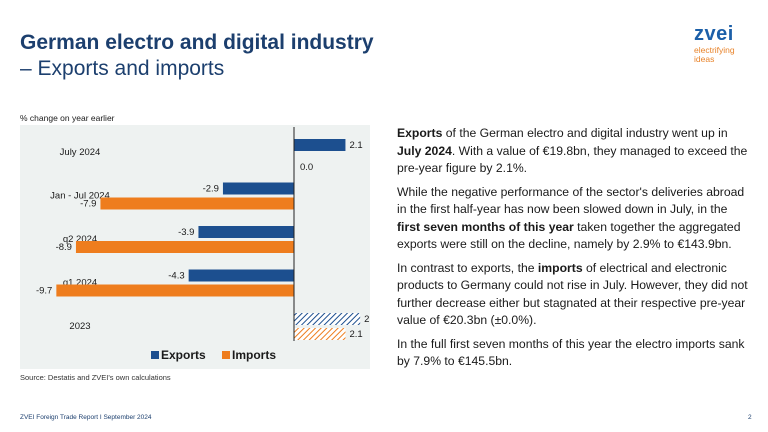  I want to click on p1-run-2: July 2024, so click(424, 150).